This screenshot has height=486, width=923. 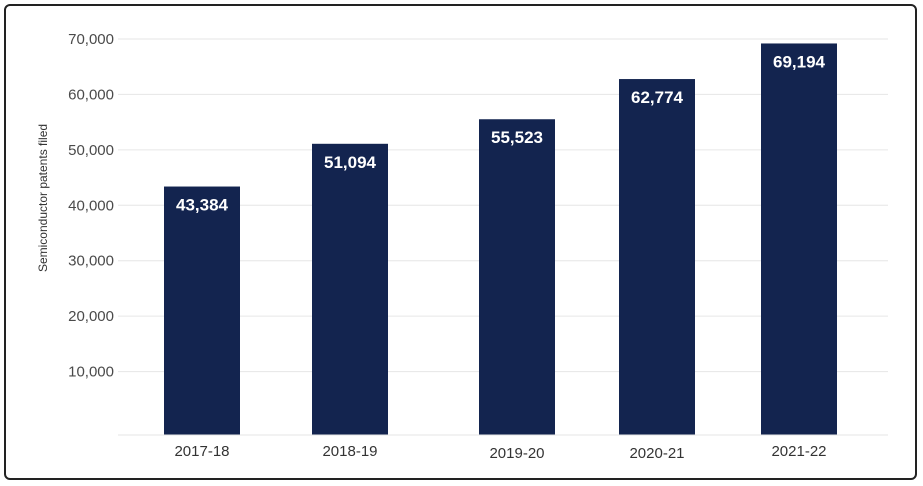 What do you see at coordinates (656, 453) in the screenshot?
I see `x-tick-label: 2020-21` at bounding box center [656, 453].